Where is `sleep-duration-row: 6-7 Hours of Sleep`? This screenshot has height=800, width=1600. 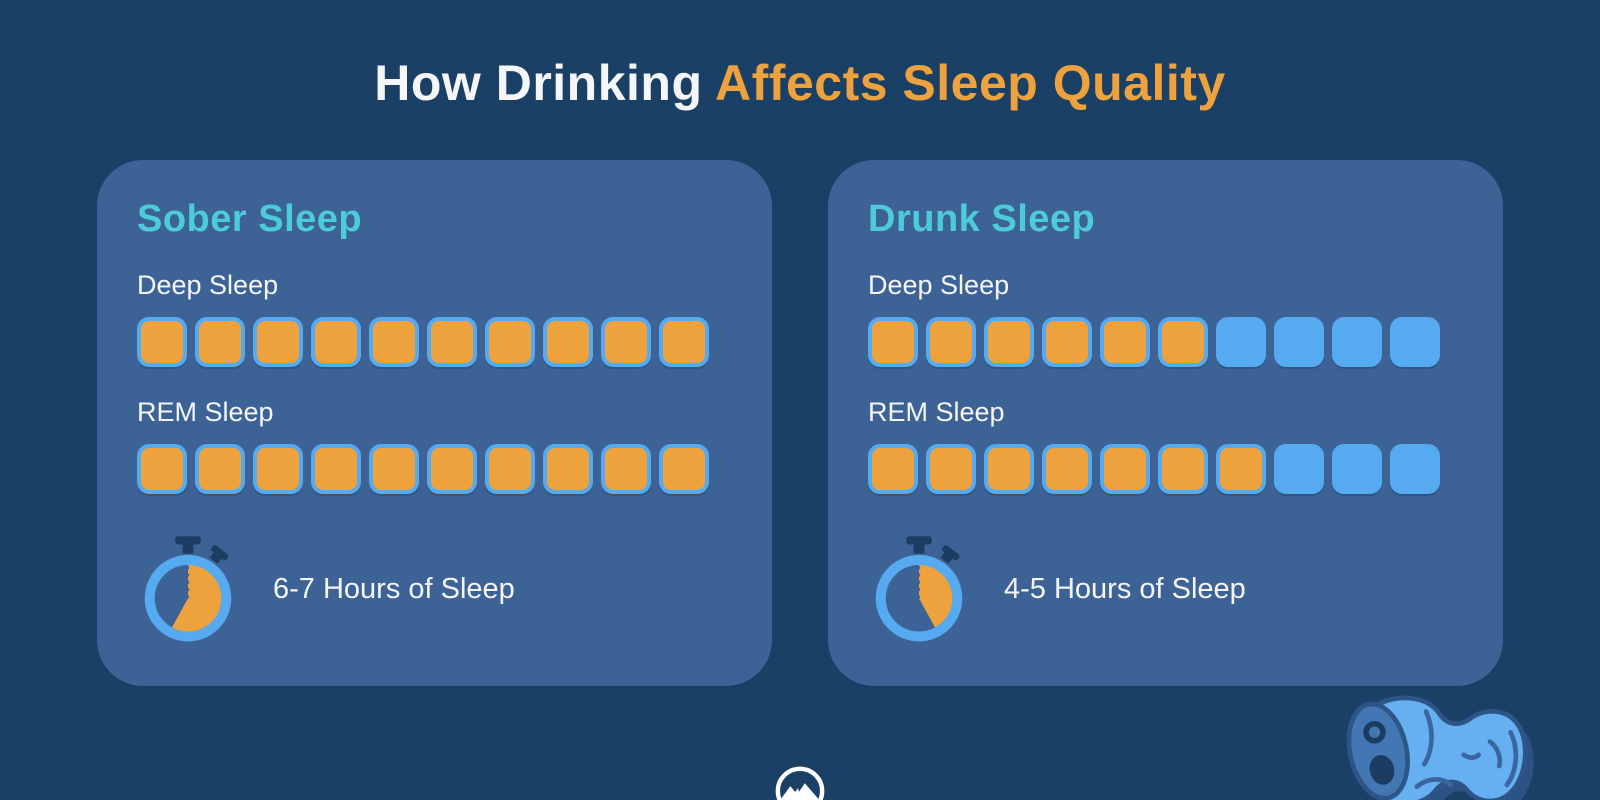 sleep-duration-row: 6-7 Hours of Sleep is located at coordinates (434, 590).